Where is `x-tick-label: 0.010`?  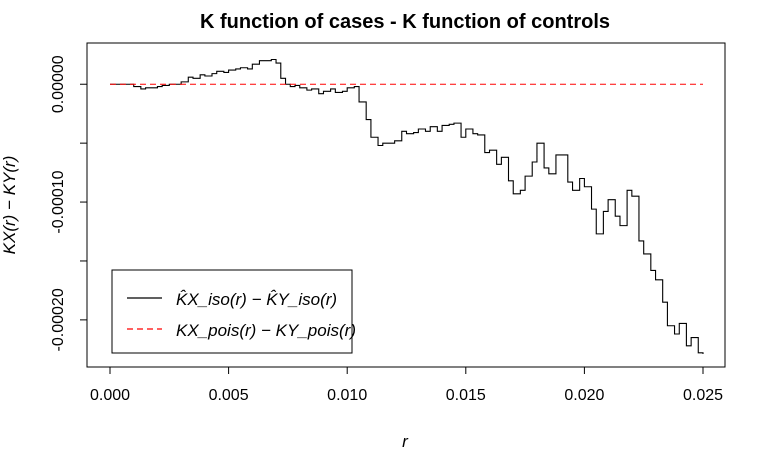 x-tick-label: 0.010 is located at coordinates (347, 395).